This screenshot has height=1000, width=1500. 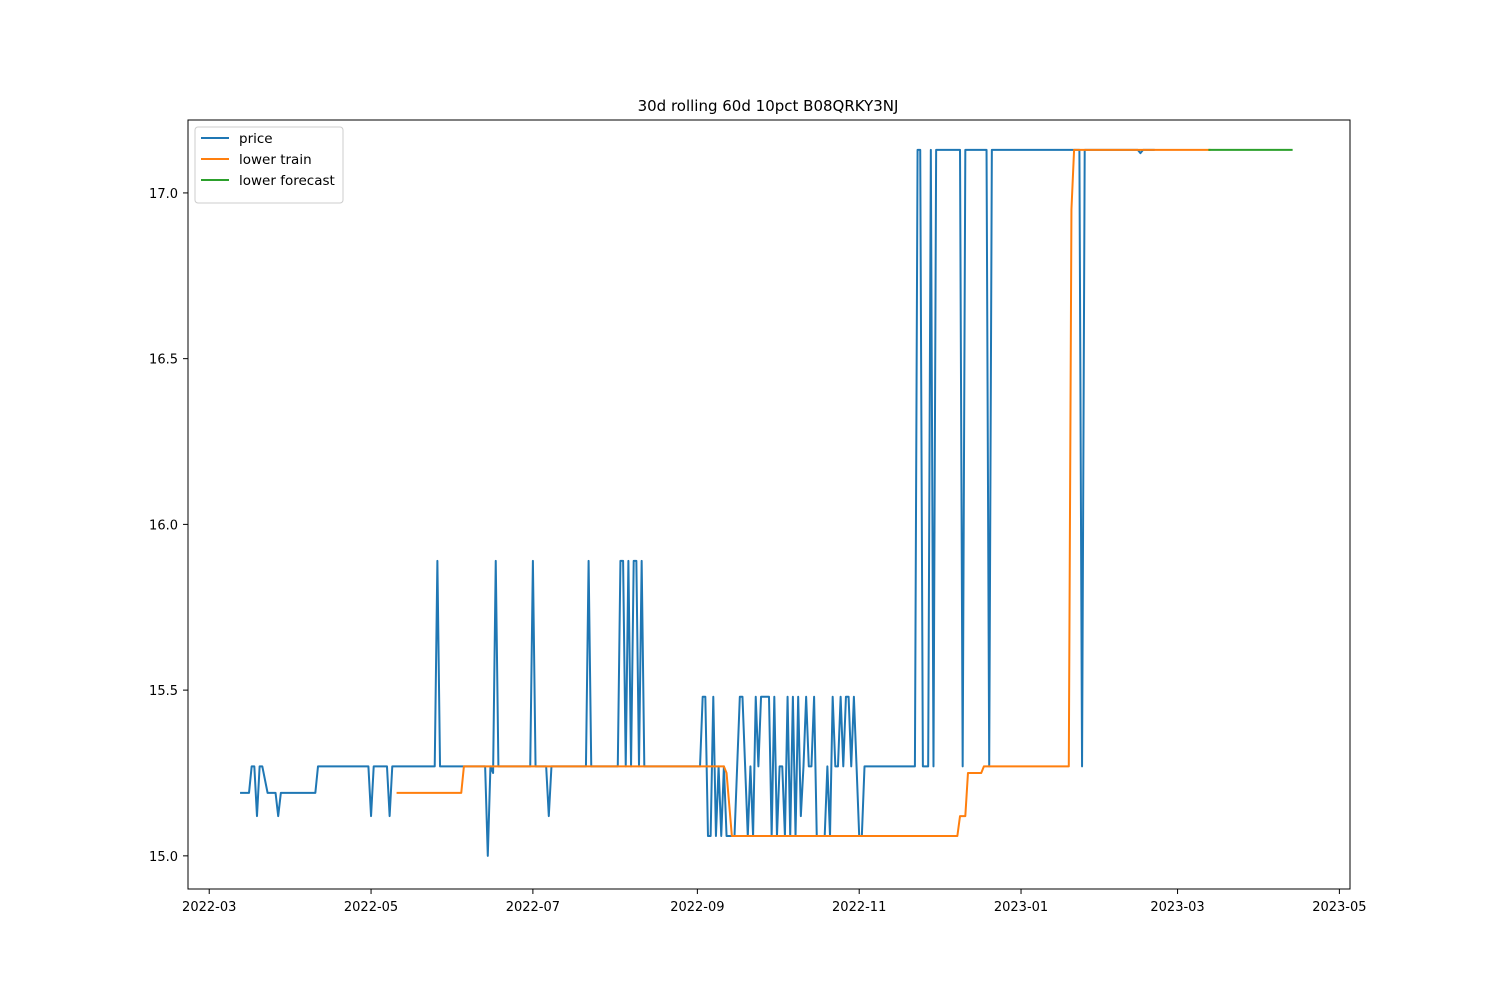 I want to click on x-tick-label: 2022-05, so click(x=371, y=907).